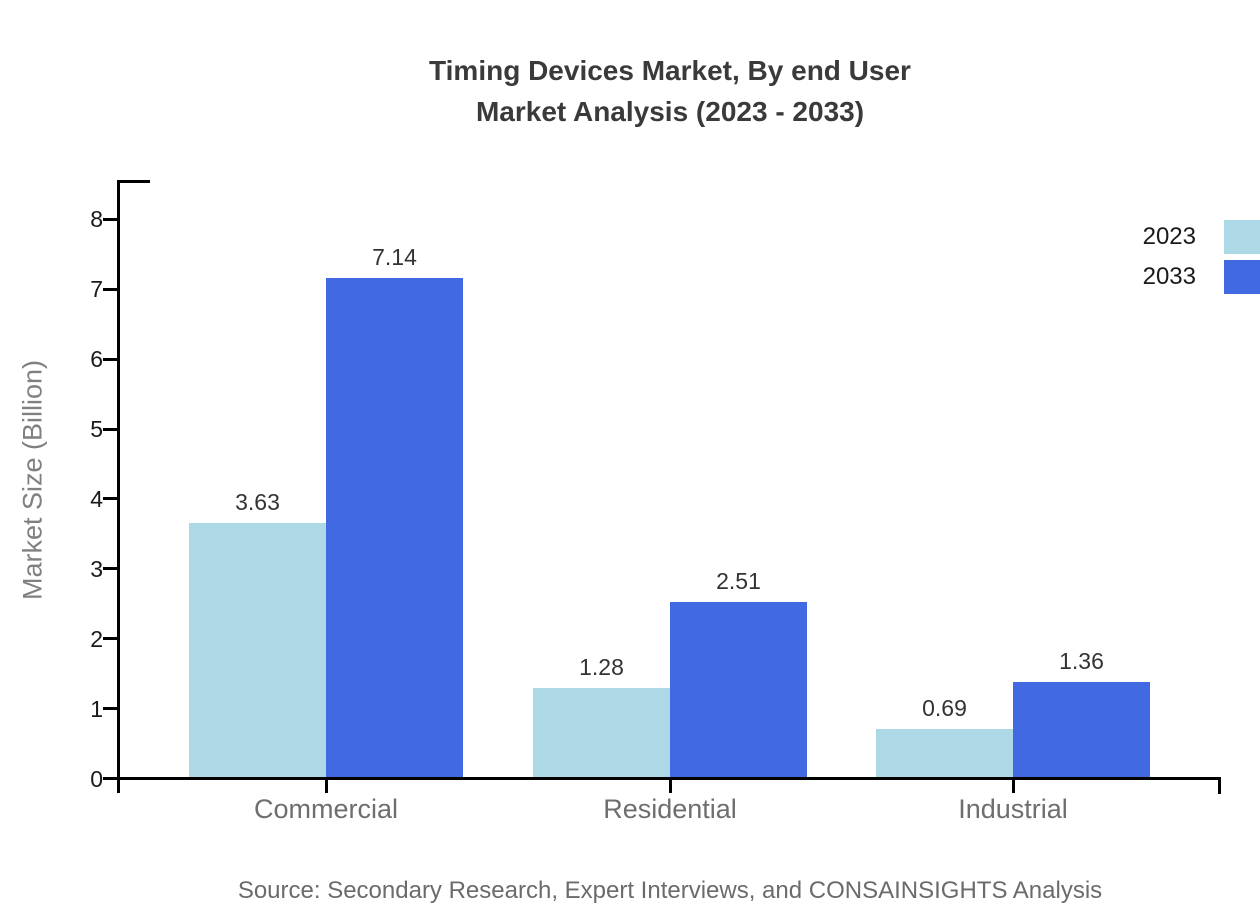 Image resolution: width=1260 pixels, height=920 pixels. I want to click on y-axis-end-cap, so click(133, 181).